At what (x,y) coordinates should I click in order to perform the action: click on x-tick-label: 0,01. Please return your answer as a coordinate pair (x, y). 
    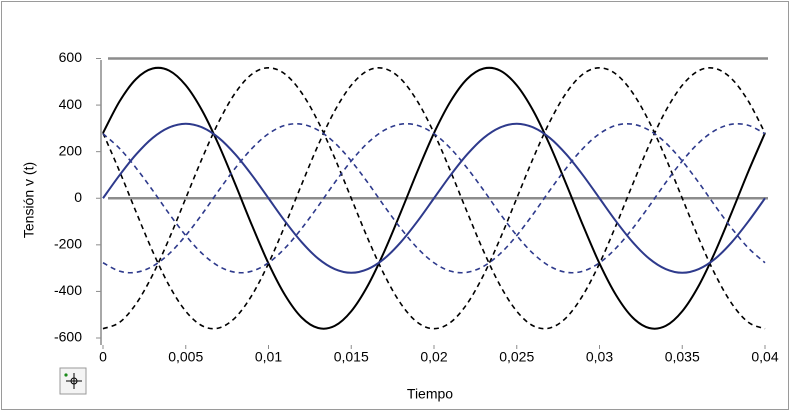
    Looking at the image, I should click on (268, 357).